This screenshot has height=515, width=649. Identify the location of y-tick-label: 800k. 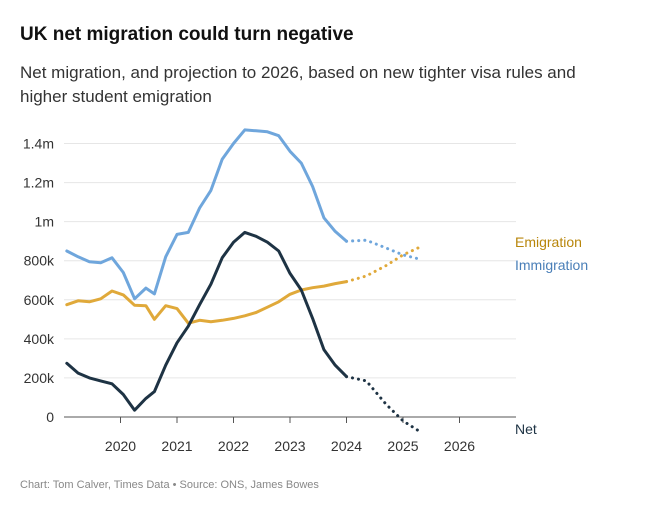
(39, 261).